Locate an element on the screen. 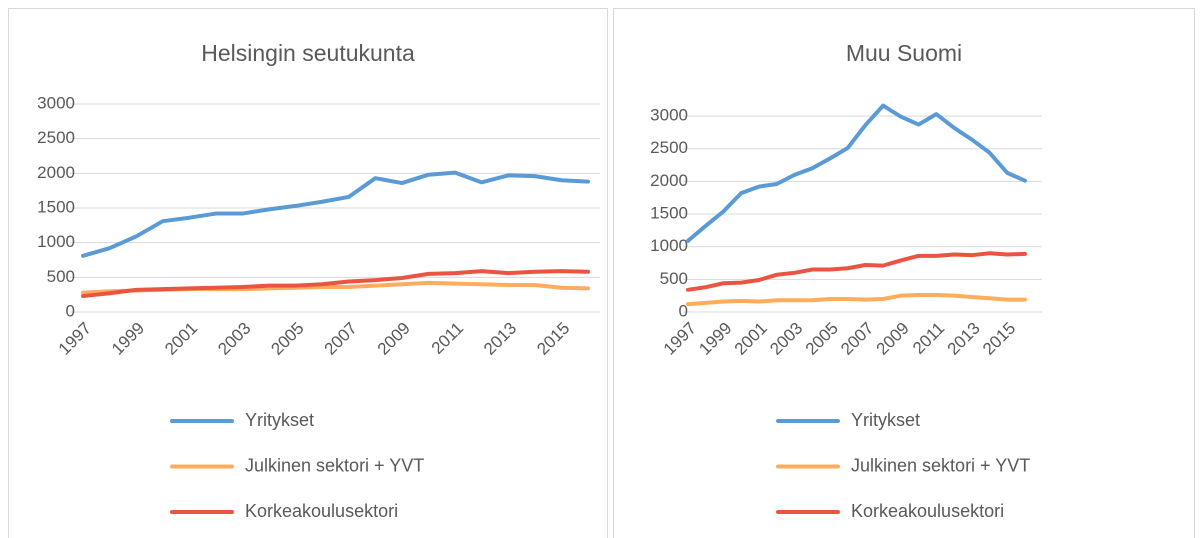 This screenshot has height=538, width=1201. chart-title: Muu Suomi is located at coordinates (904, 53).